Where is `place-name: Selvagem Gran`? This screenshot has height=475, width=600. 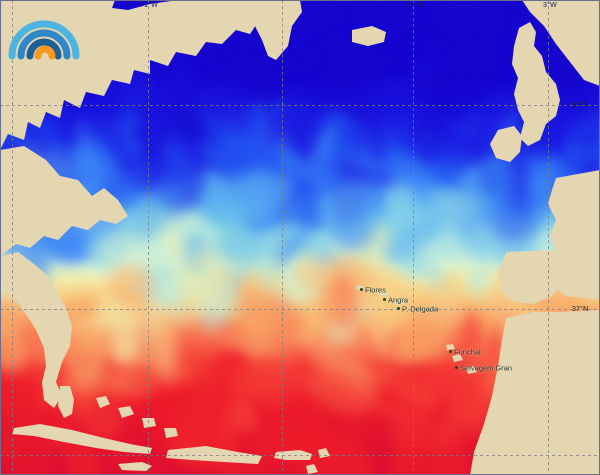 place-name: Selvagem Gran is located at coordinates (486, 368).